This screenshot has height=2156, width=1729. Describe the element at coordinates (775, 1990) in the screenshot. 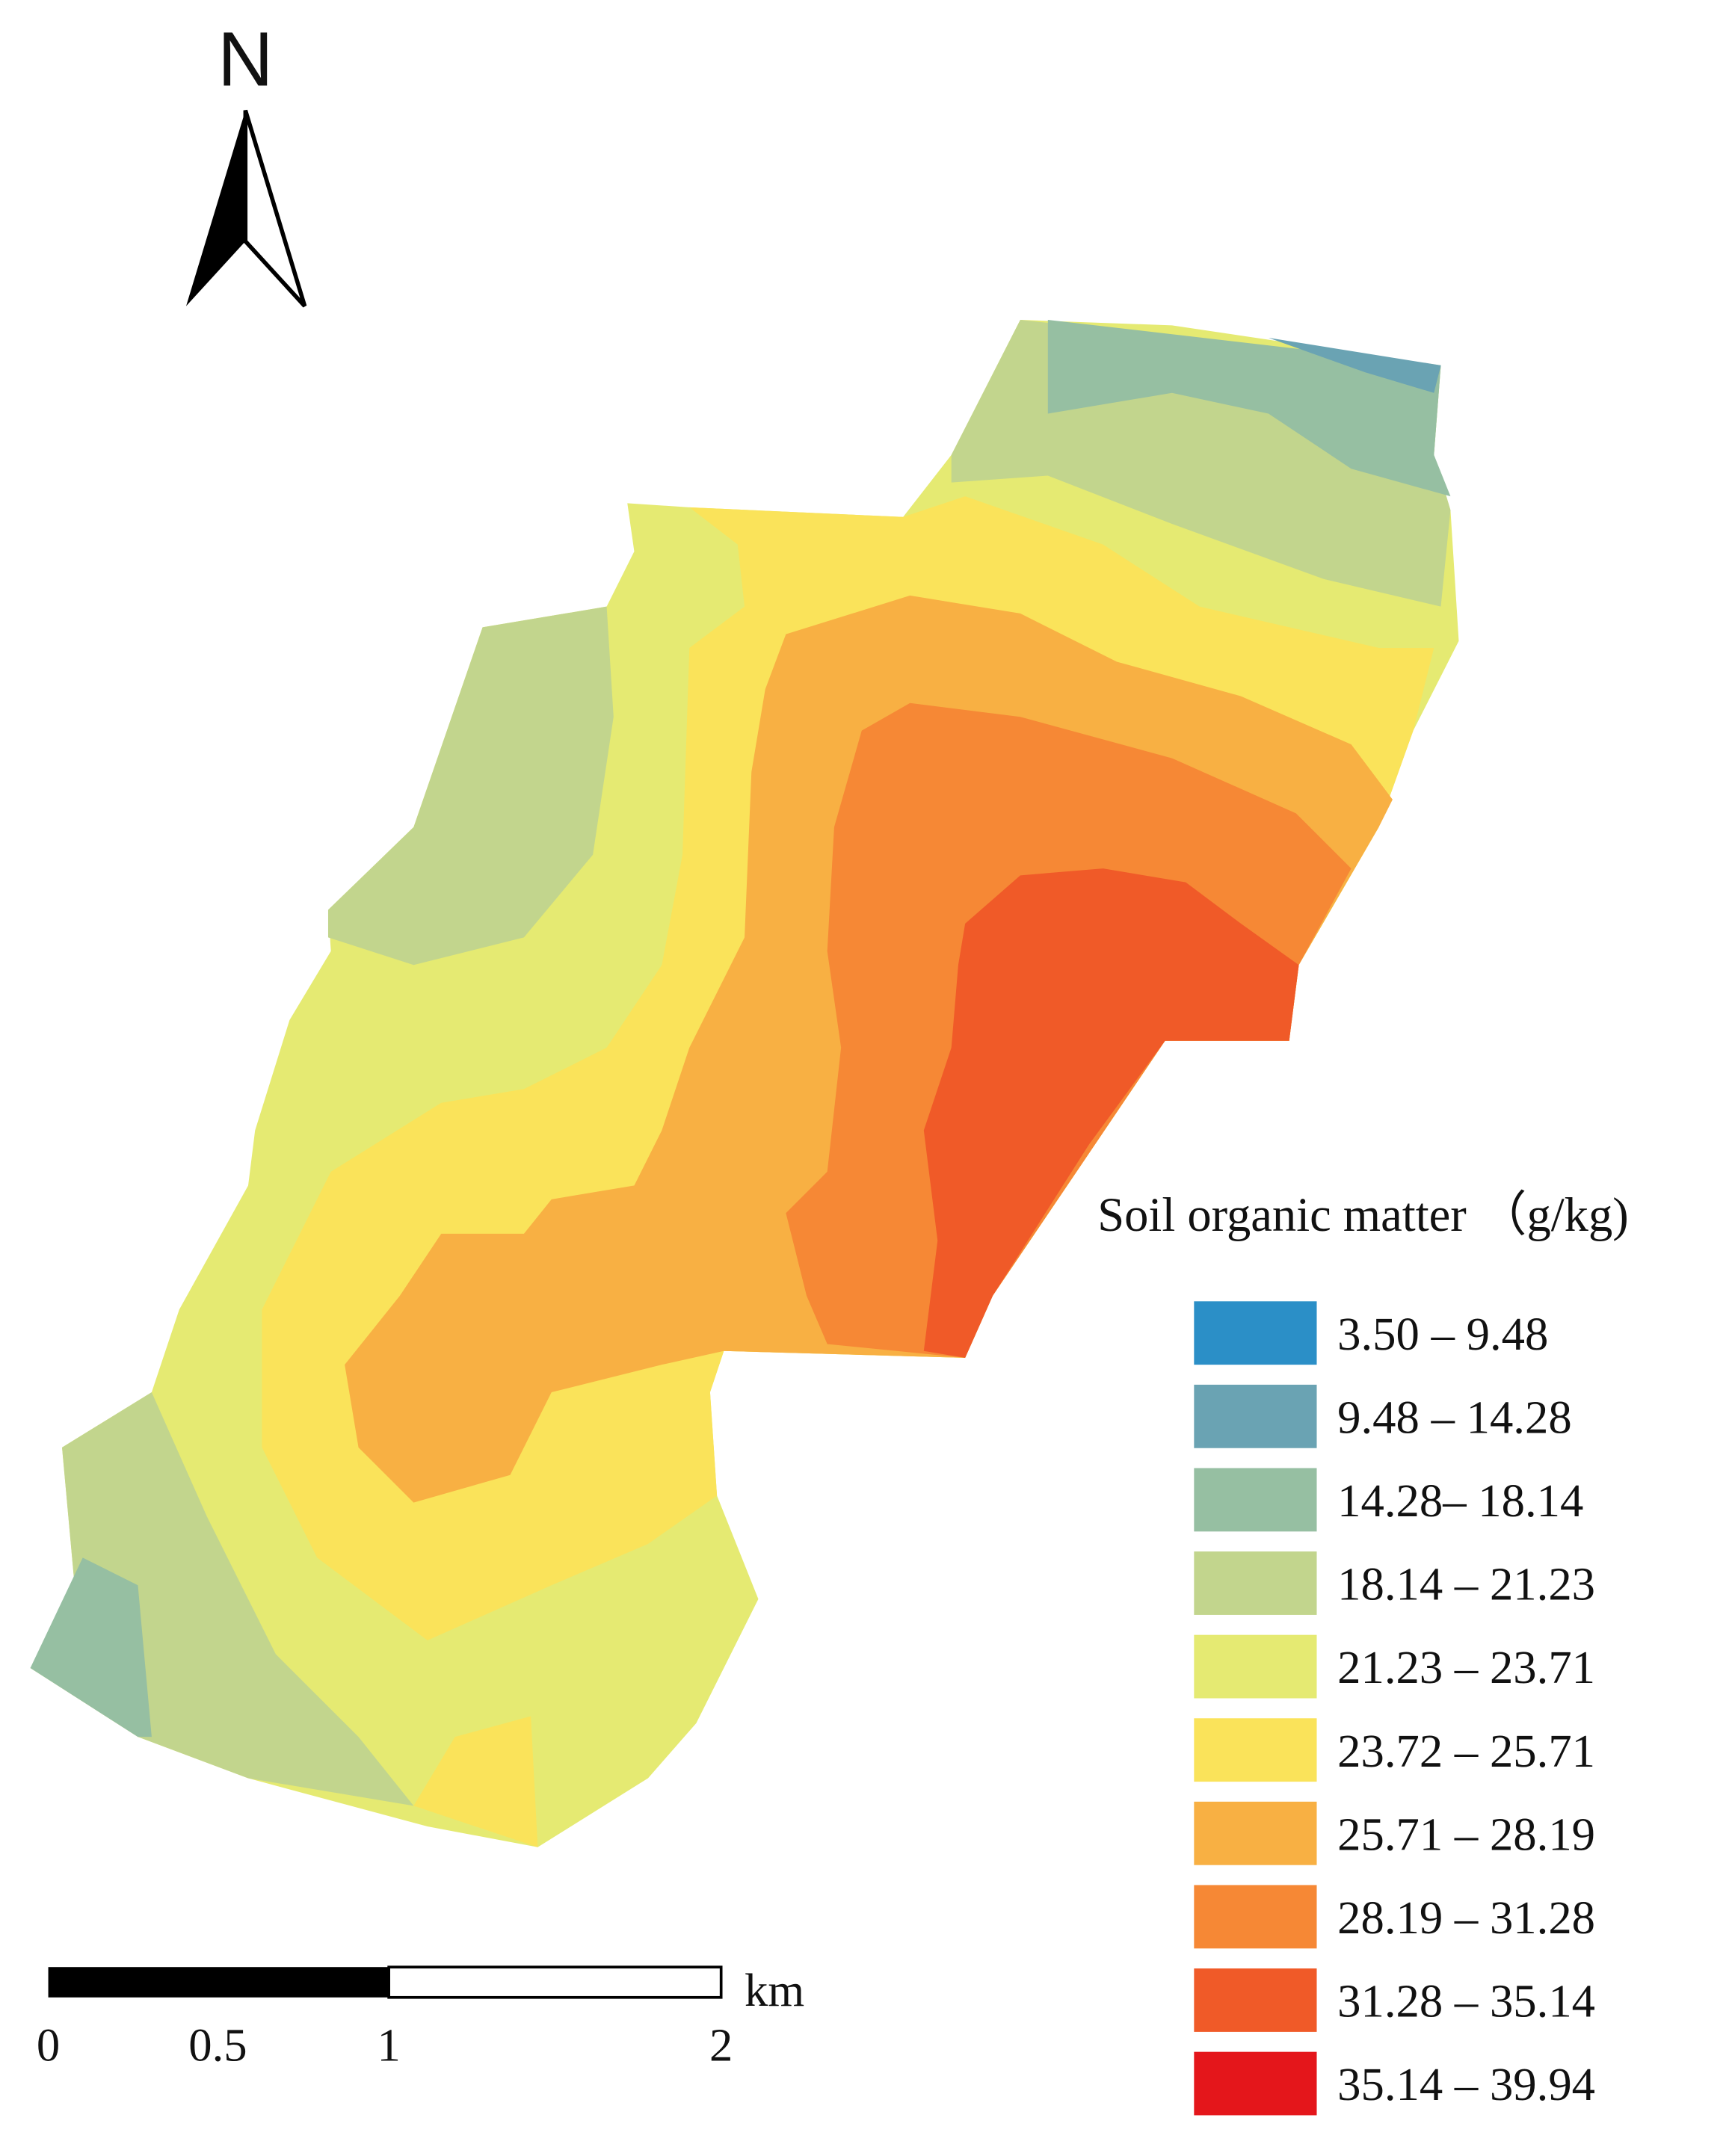

I see `scale-unit: km` at that location.